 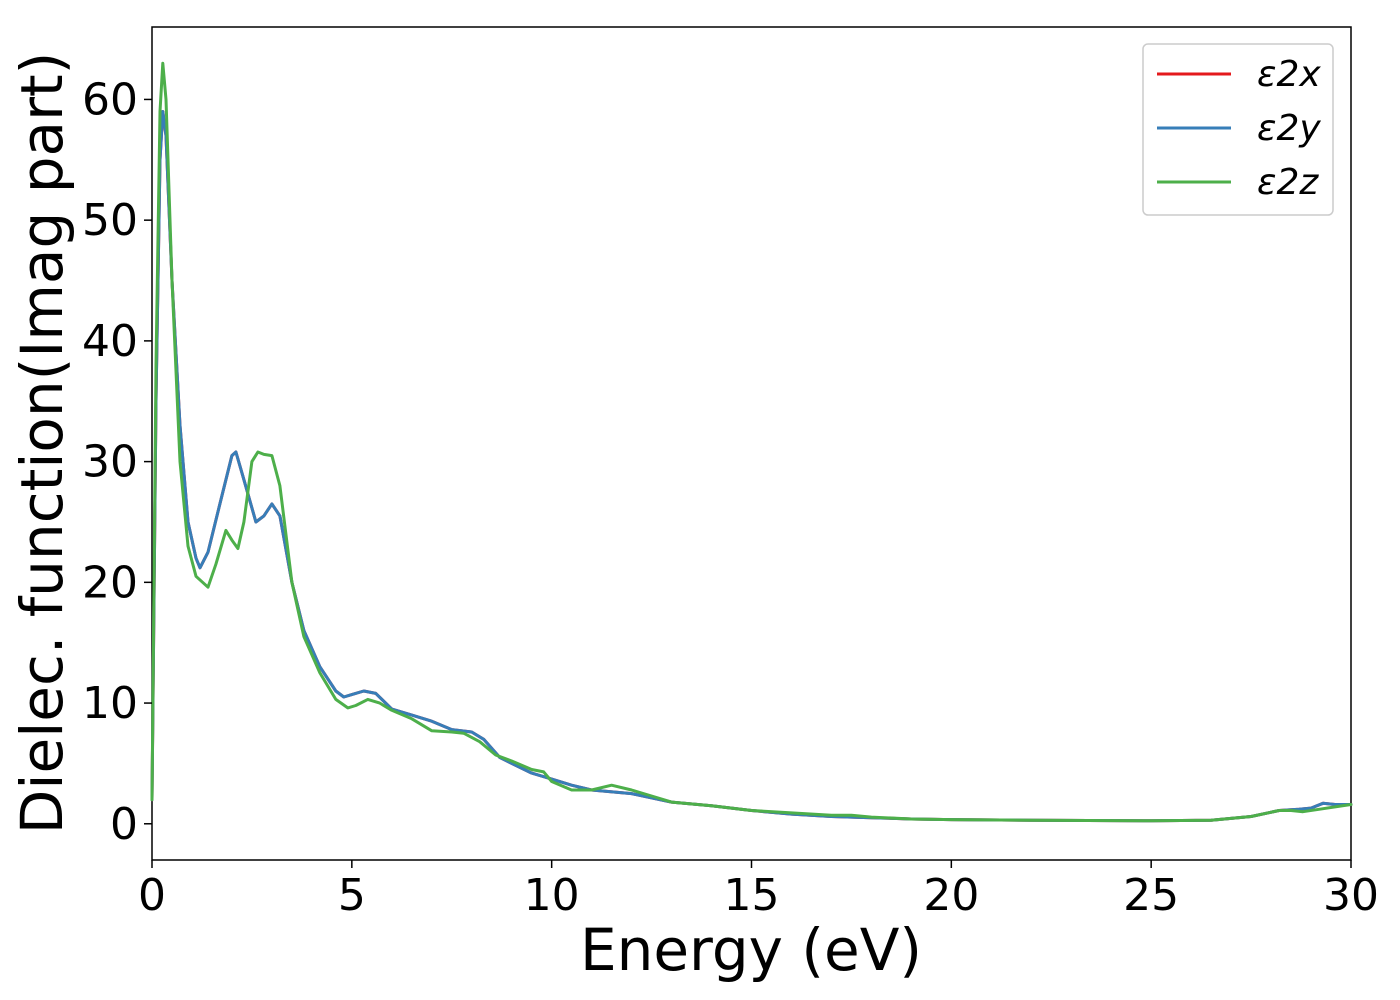 I want to click on x-tick-label: 5, so click(x=352, y=895).